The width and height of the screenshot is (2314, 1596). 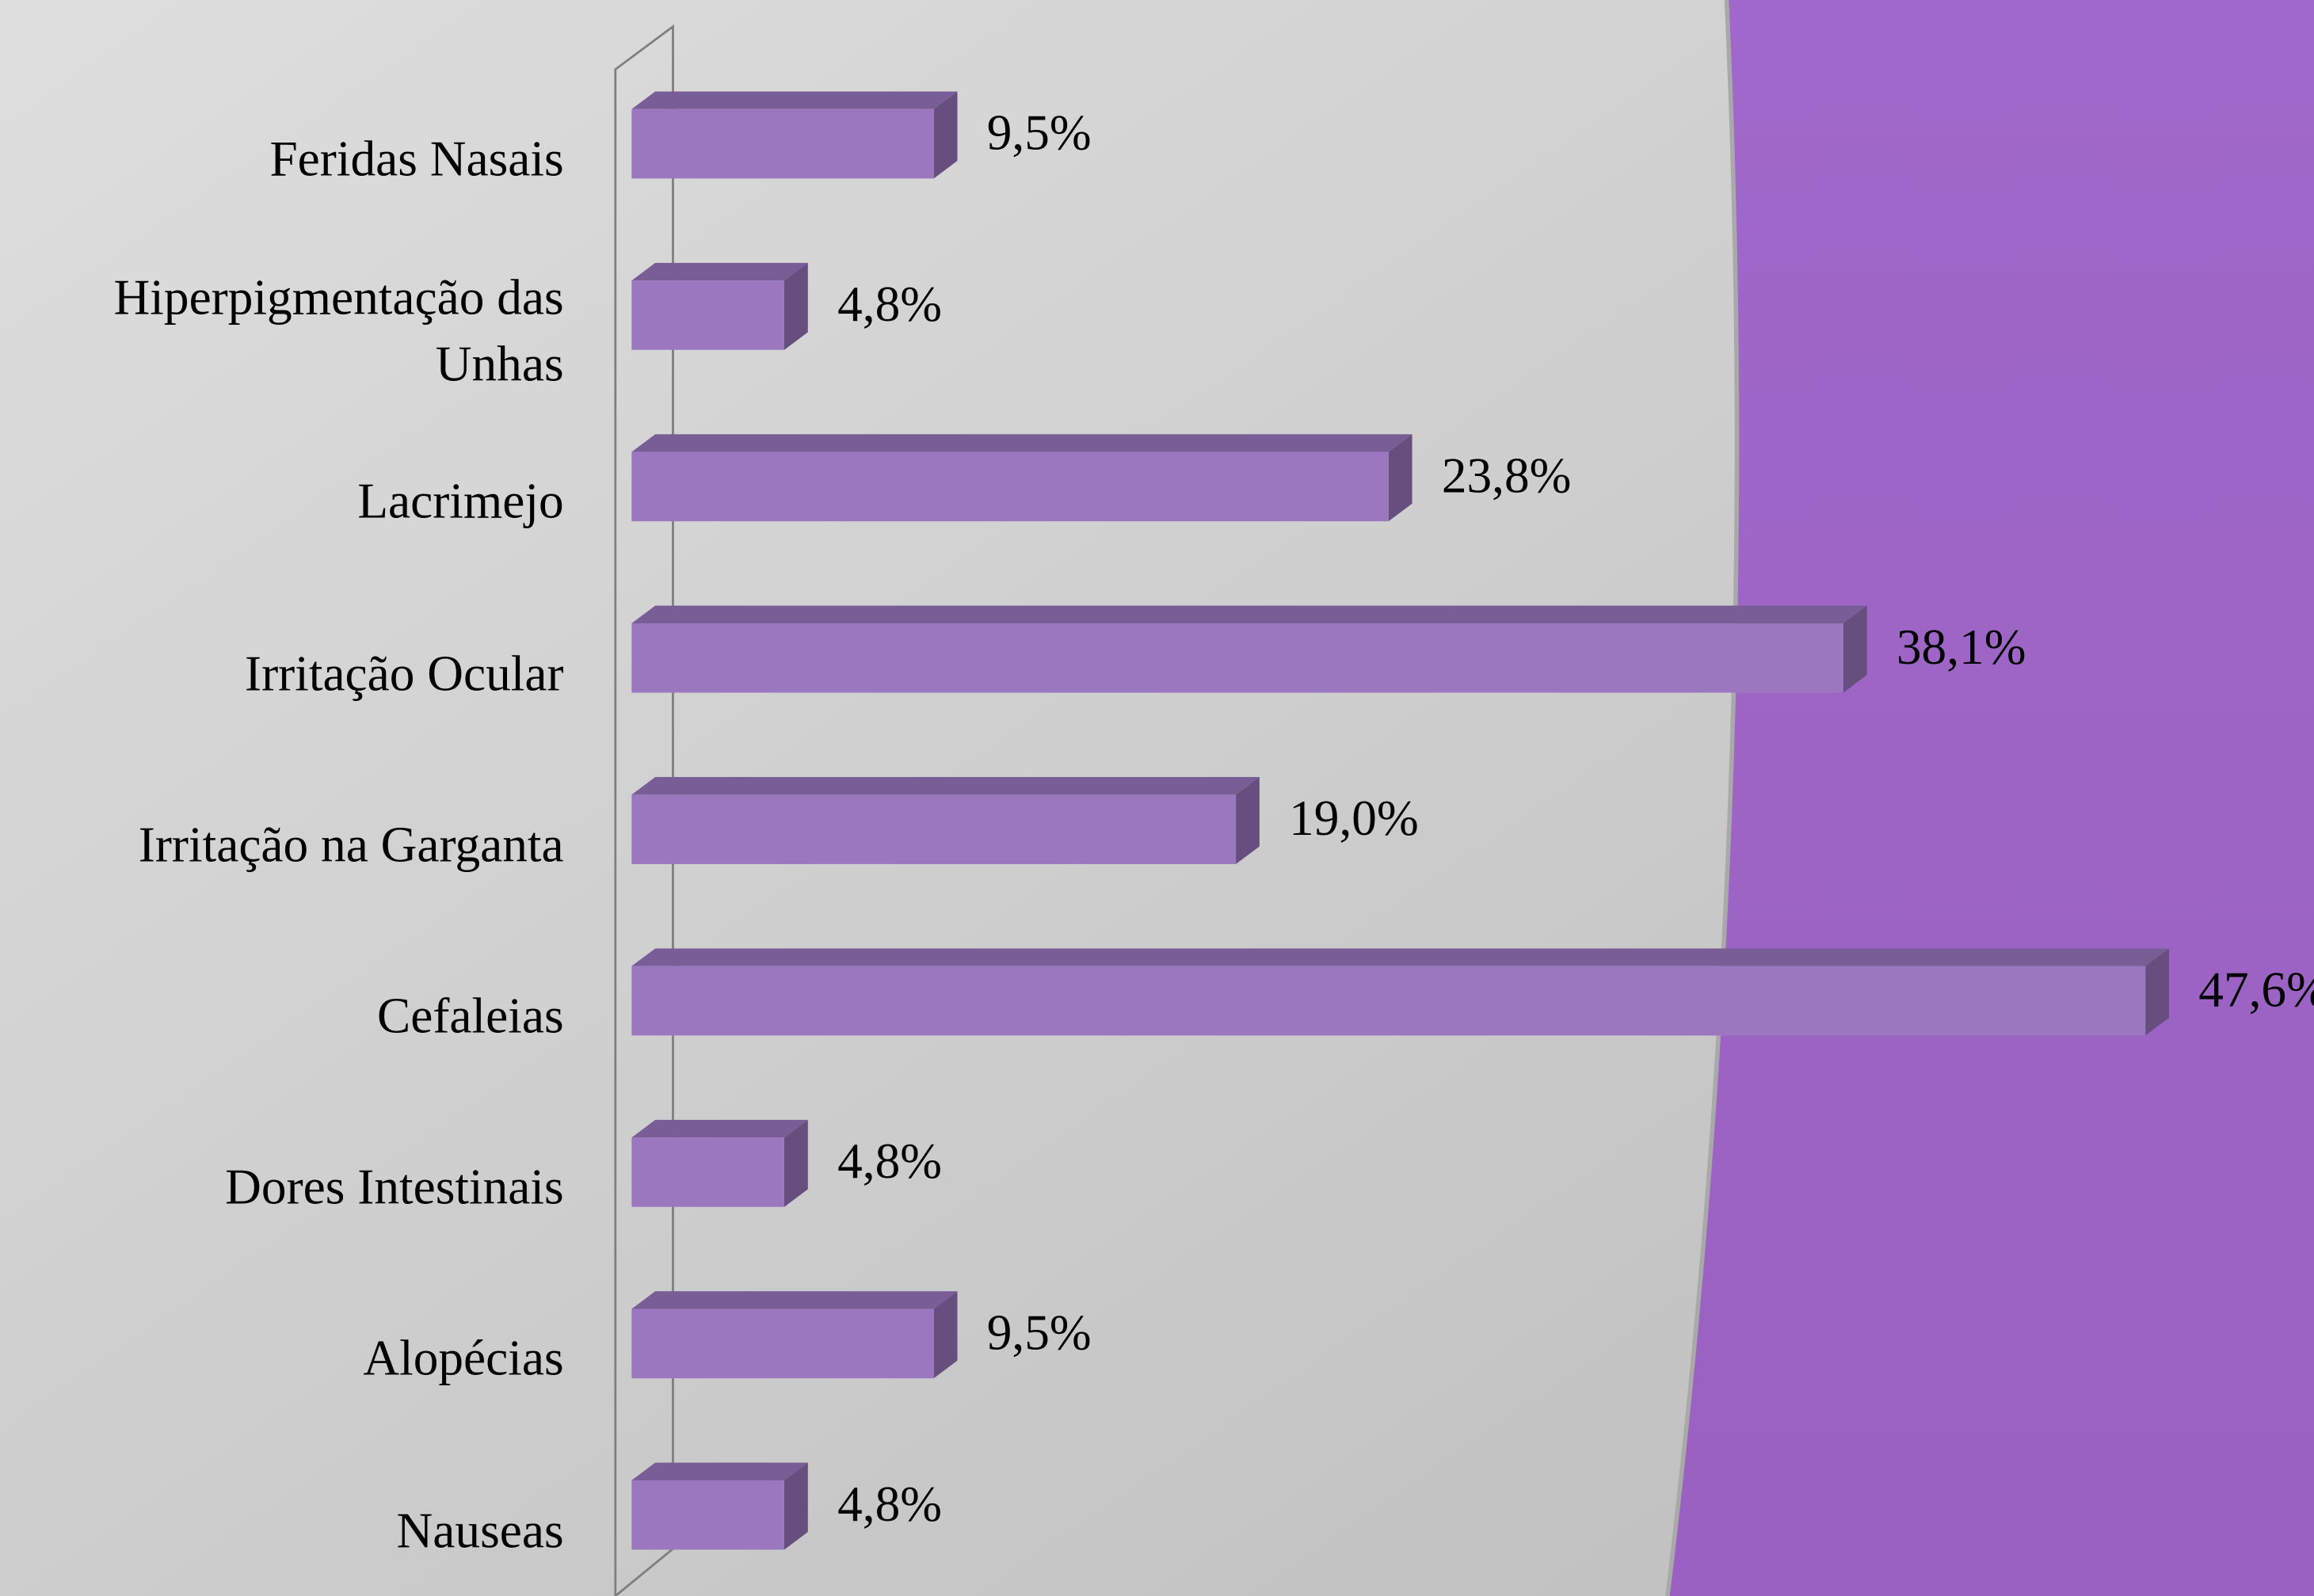 I want to click on category-label: Irritação Ocular, so click(x=404, y=674).